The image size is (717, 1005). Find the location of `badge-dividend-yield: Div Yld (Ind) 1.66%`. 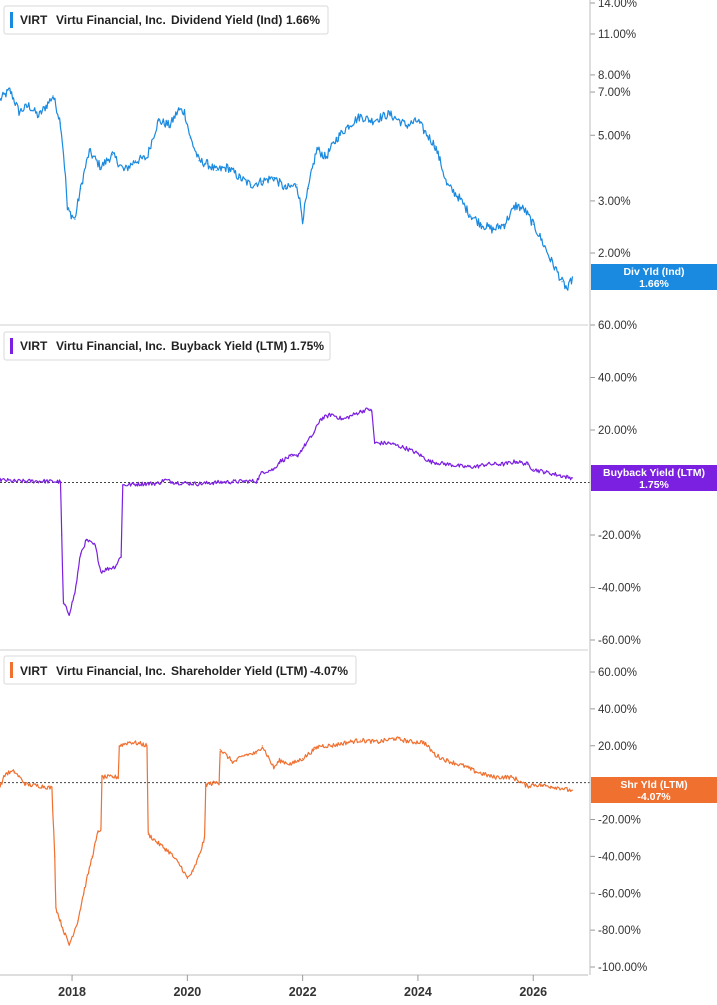

badge-dividend-yield: Div Yld (Ind) 1.66% is located at coordinates (654, 277).